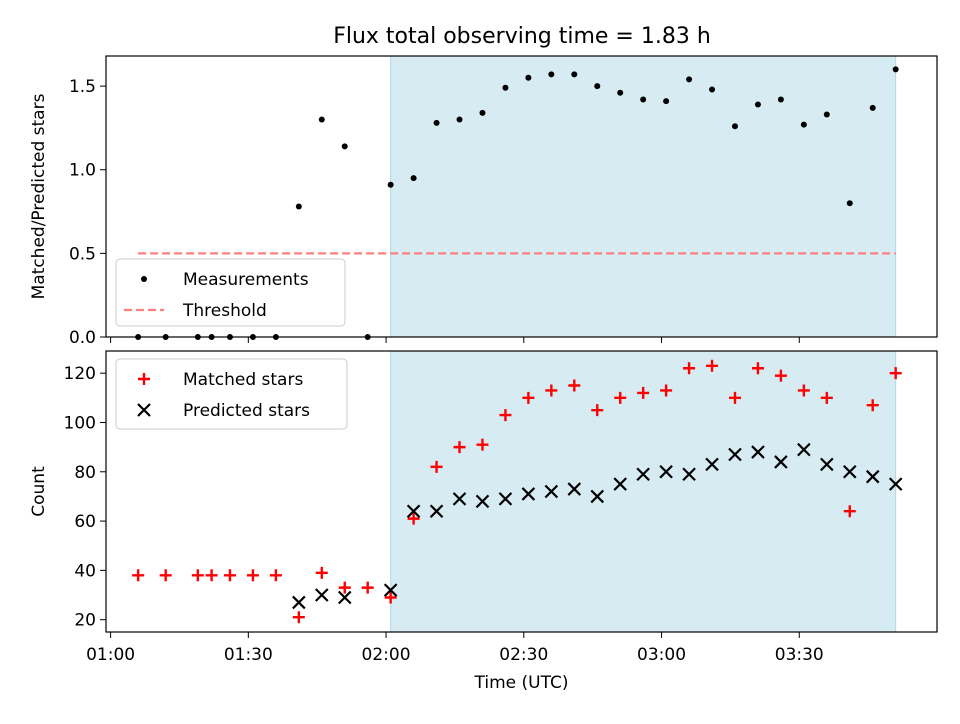 The height and width of the screenshot is (724, 960). What do you see at coordinates (248, 655) in the screenshot?
I see `x-tick-label: 01:30` at bounding box center [248, 655].